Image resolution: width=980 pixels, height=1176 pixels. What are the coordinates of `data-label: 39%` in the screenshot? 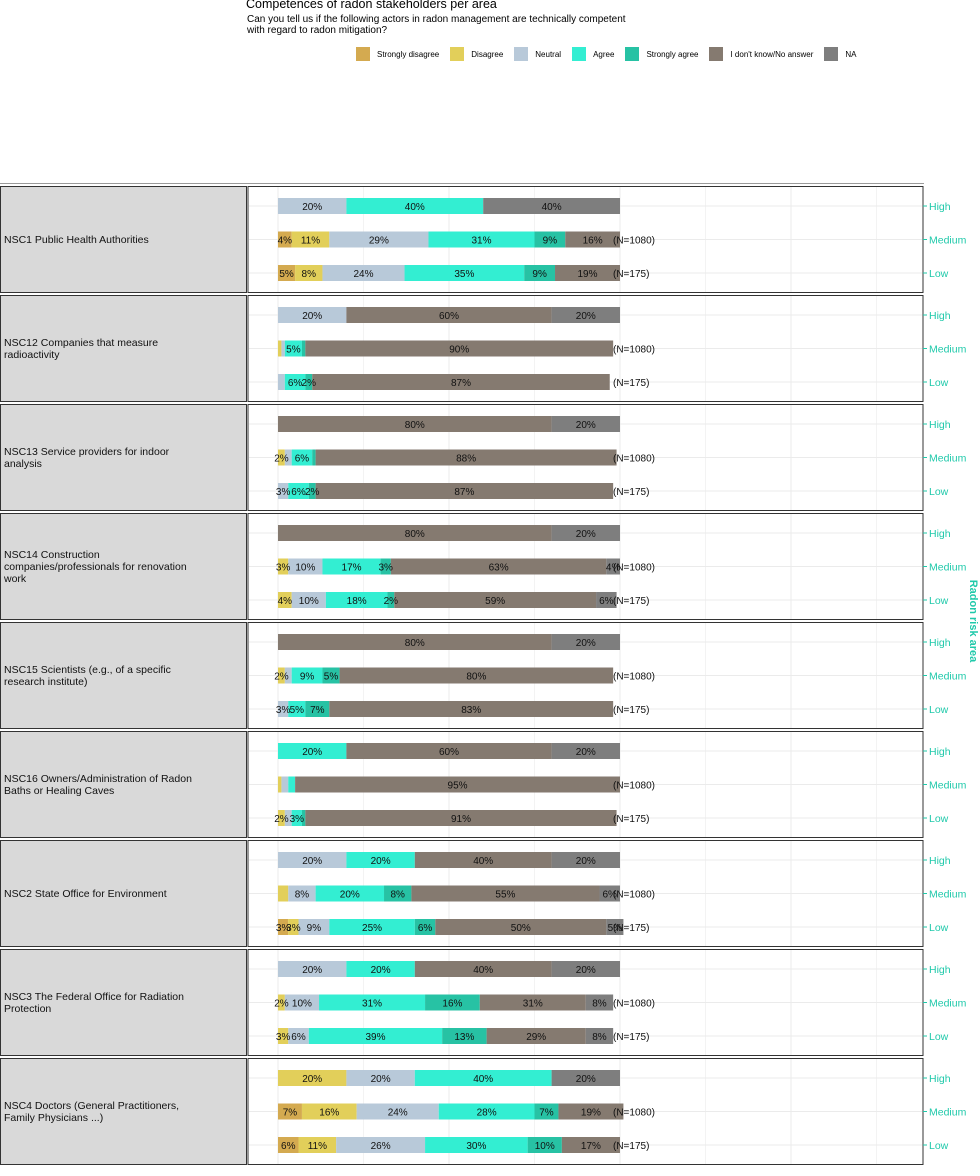 It's located at (375, 1037).